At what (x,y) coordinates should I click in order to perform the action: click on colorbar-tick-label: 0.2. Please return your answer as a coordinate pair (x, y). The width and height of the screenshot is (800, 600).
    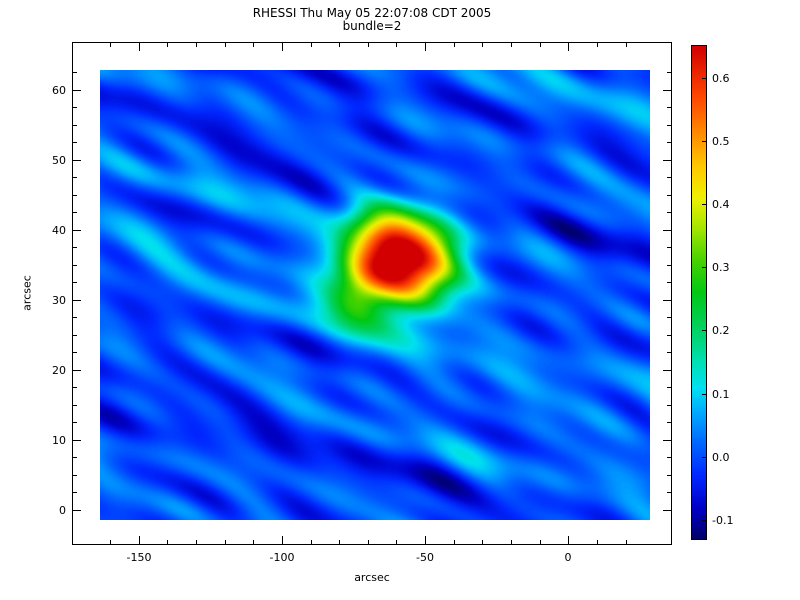
    Looking at the image, I should click on (721, 330).